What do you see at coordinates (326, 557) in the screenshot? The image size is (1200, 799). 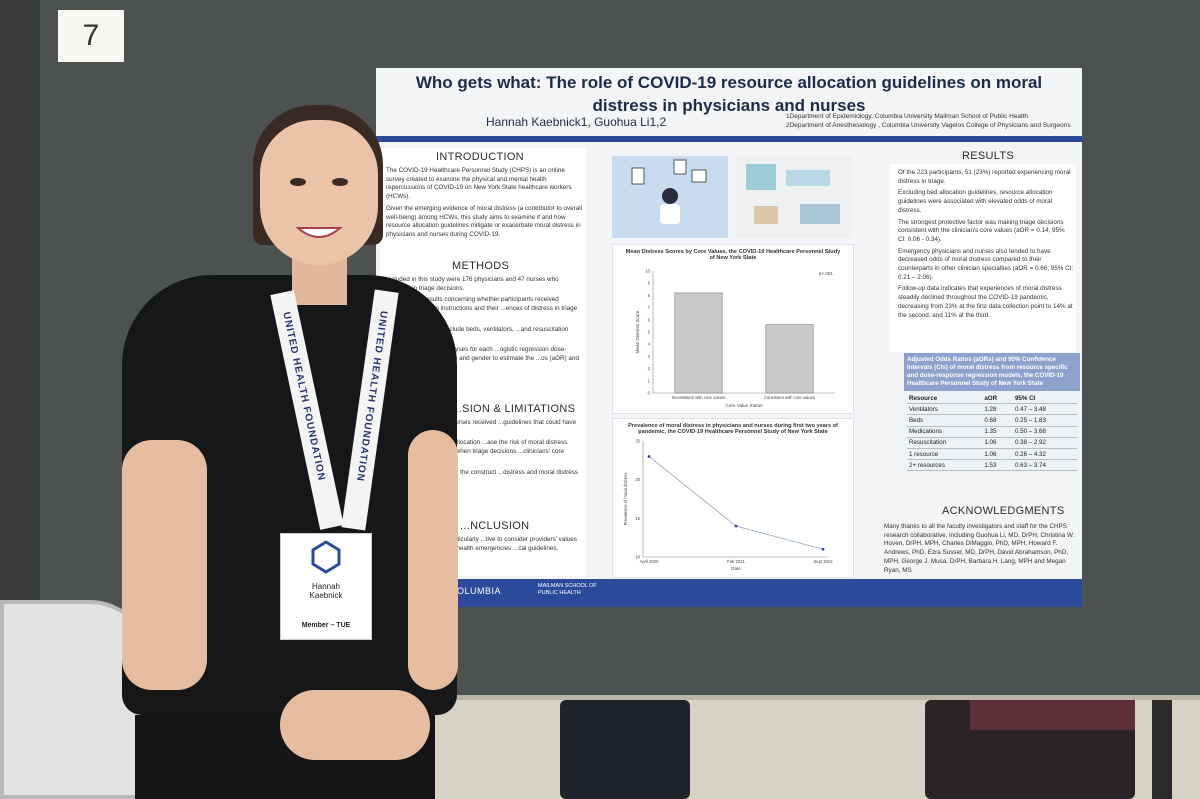 I see `badge-logo-icon` at bounding box center [326, 557].